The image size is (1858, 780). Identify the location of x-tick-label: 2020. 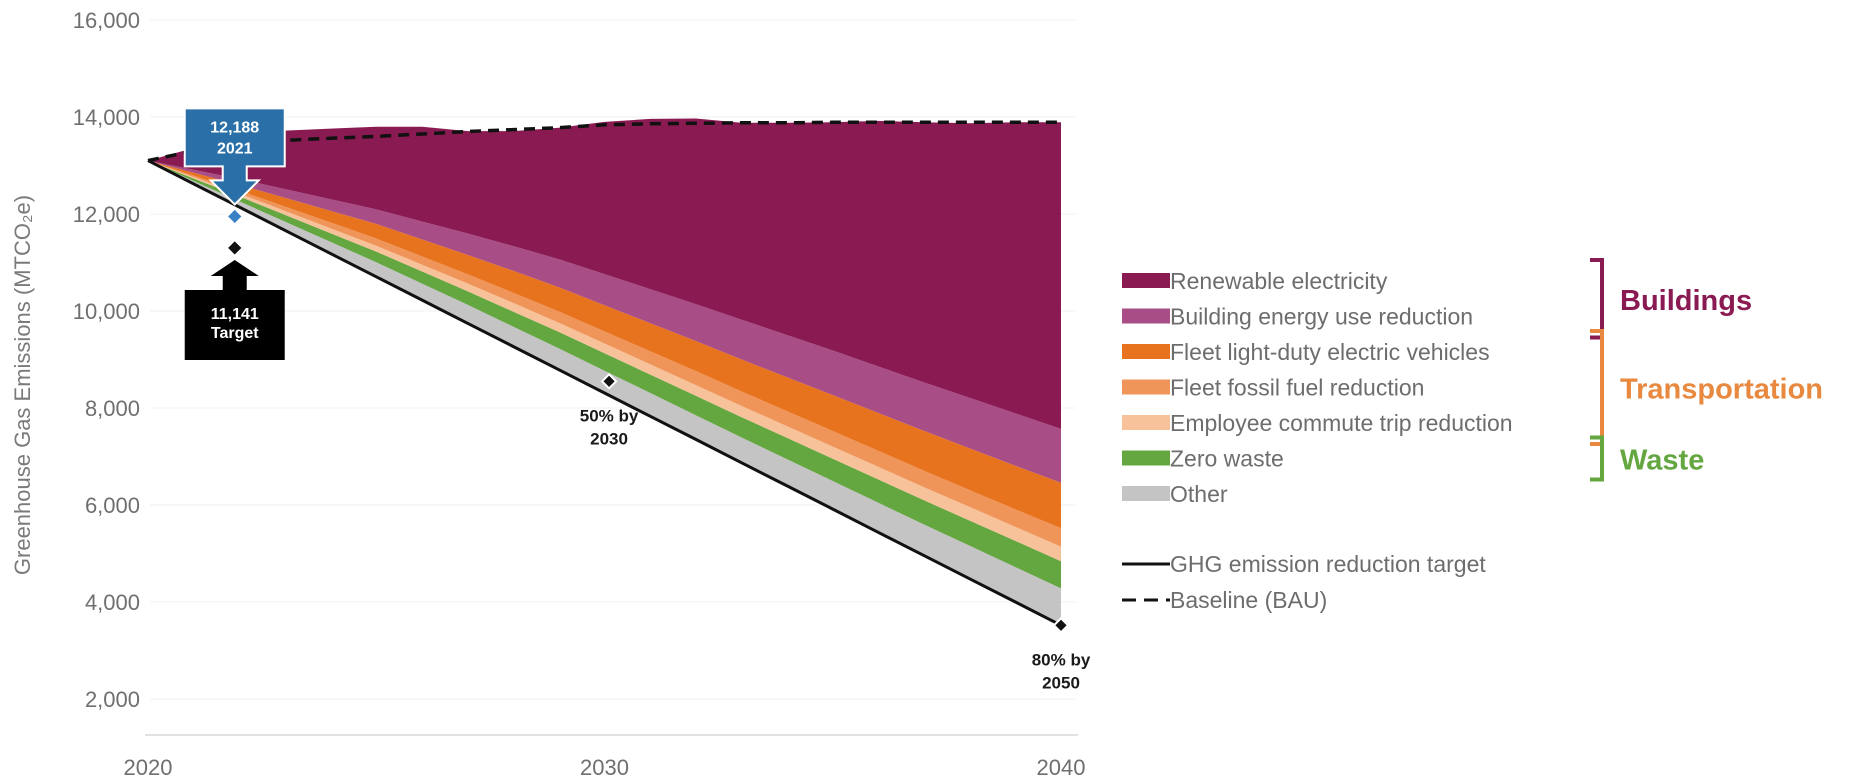
(148, 767).